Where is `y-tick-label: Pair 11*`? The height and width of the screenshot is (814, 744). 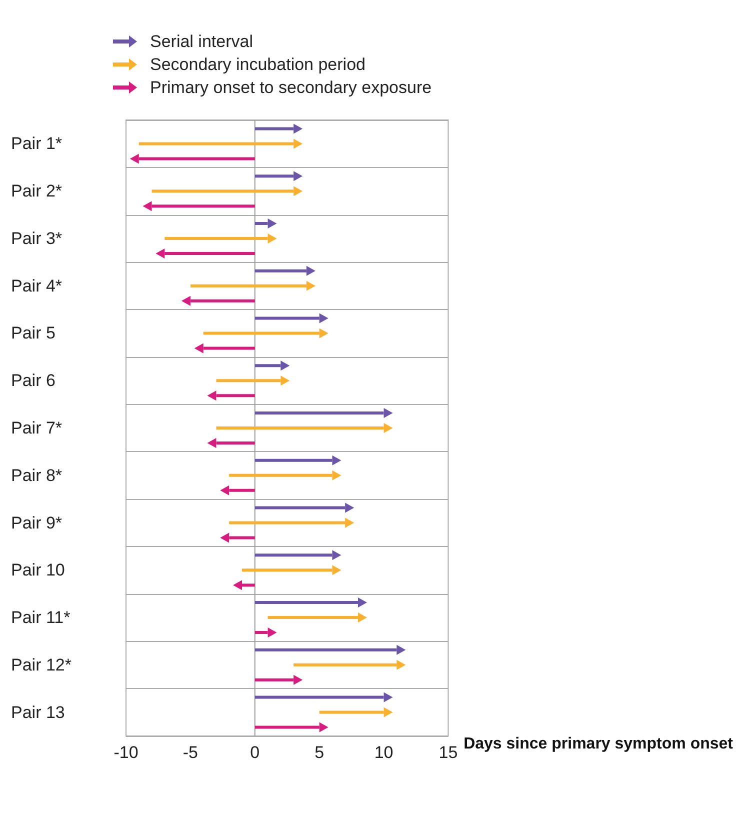 y-tick-label: Pair 11* is located at coordinates (41, 618).